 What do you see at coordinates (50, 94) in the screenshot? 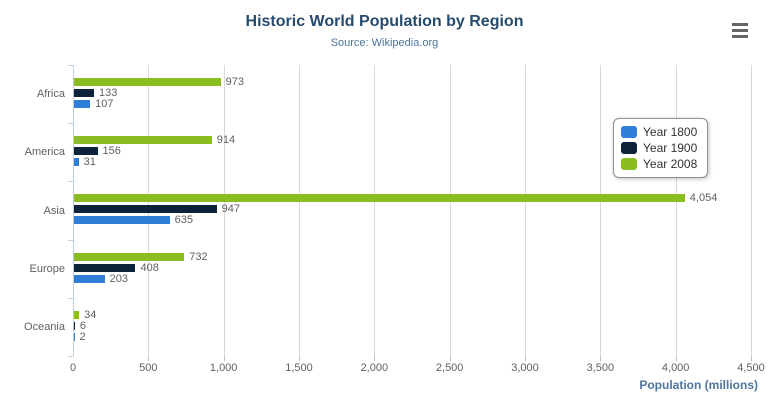
I see `category-label: Africa` at bounding box center [50, 94].